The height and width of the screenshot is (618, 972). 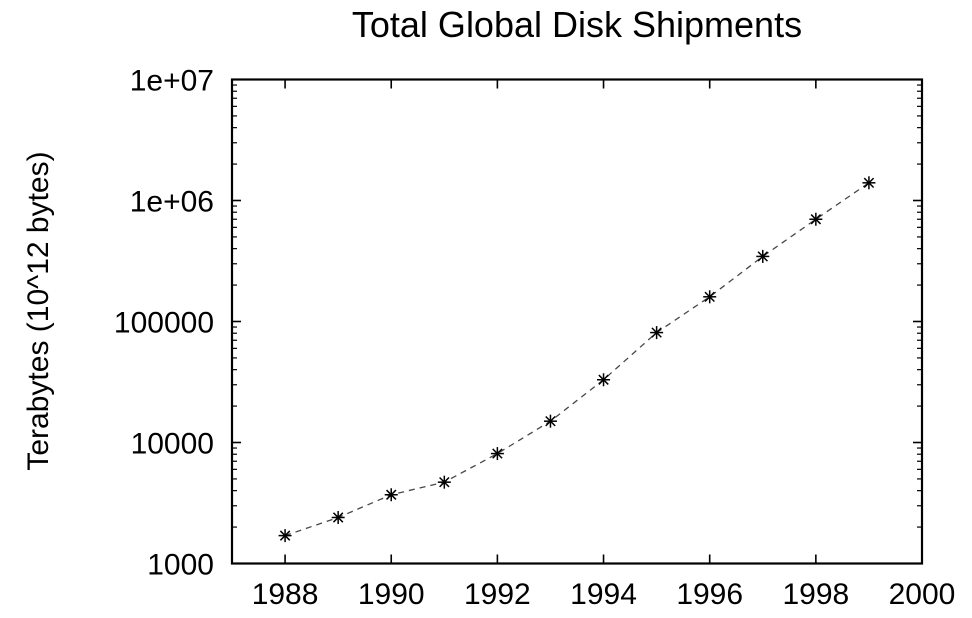 I want to click on x-tick-label: 2000, so click(x=922, y=594).